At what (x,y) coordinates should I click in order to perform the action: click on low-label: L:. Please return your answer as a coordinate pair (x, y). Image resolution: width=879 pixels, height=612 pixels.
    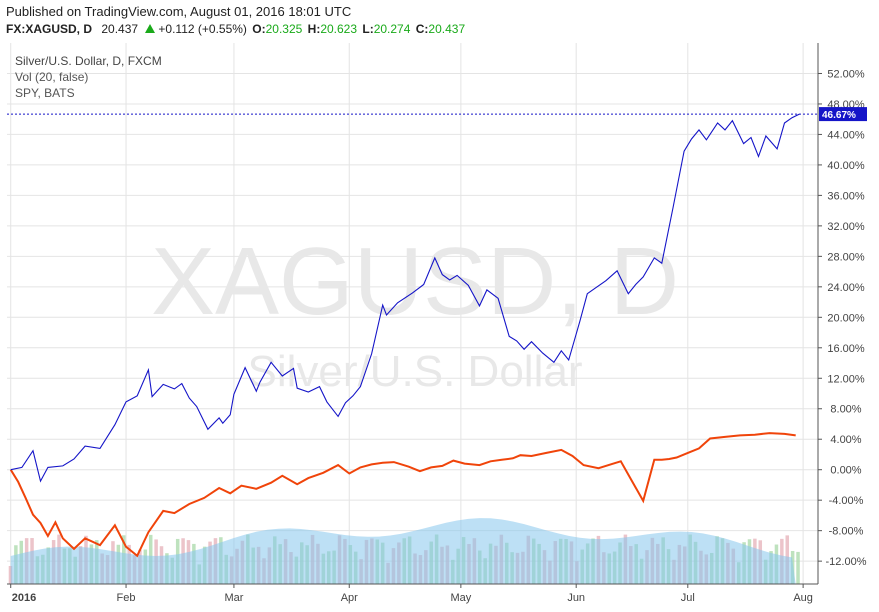
    Looking at the image, I should click on (368, 29).